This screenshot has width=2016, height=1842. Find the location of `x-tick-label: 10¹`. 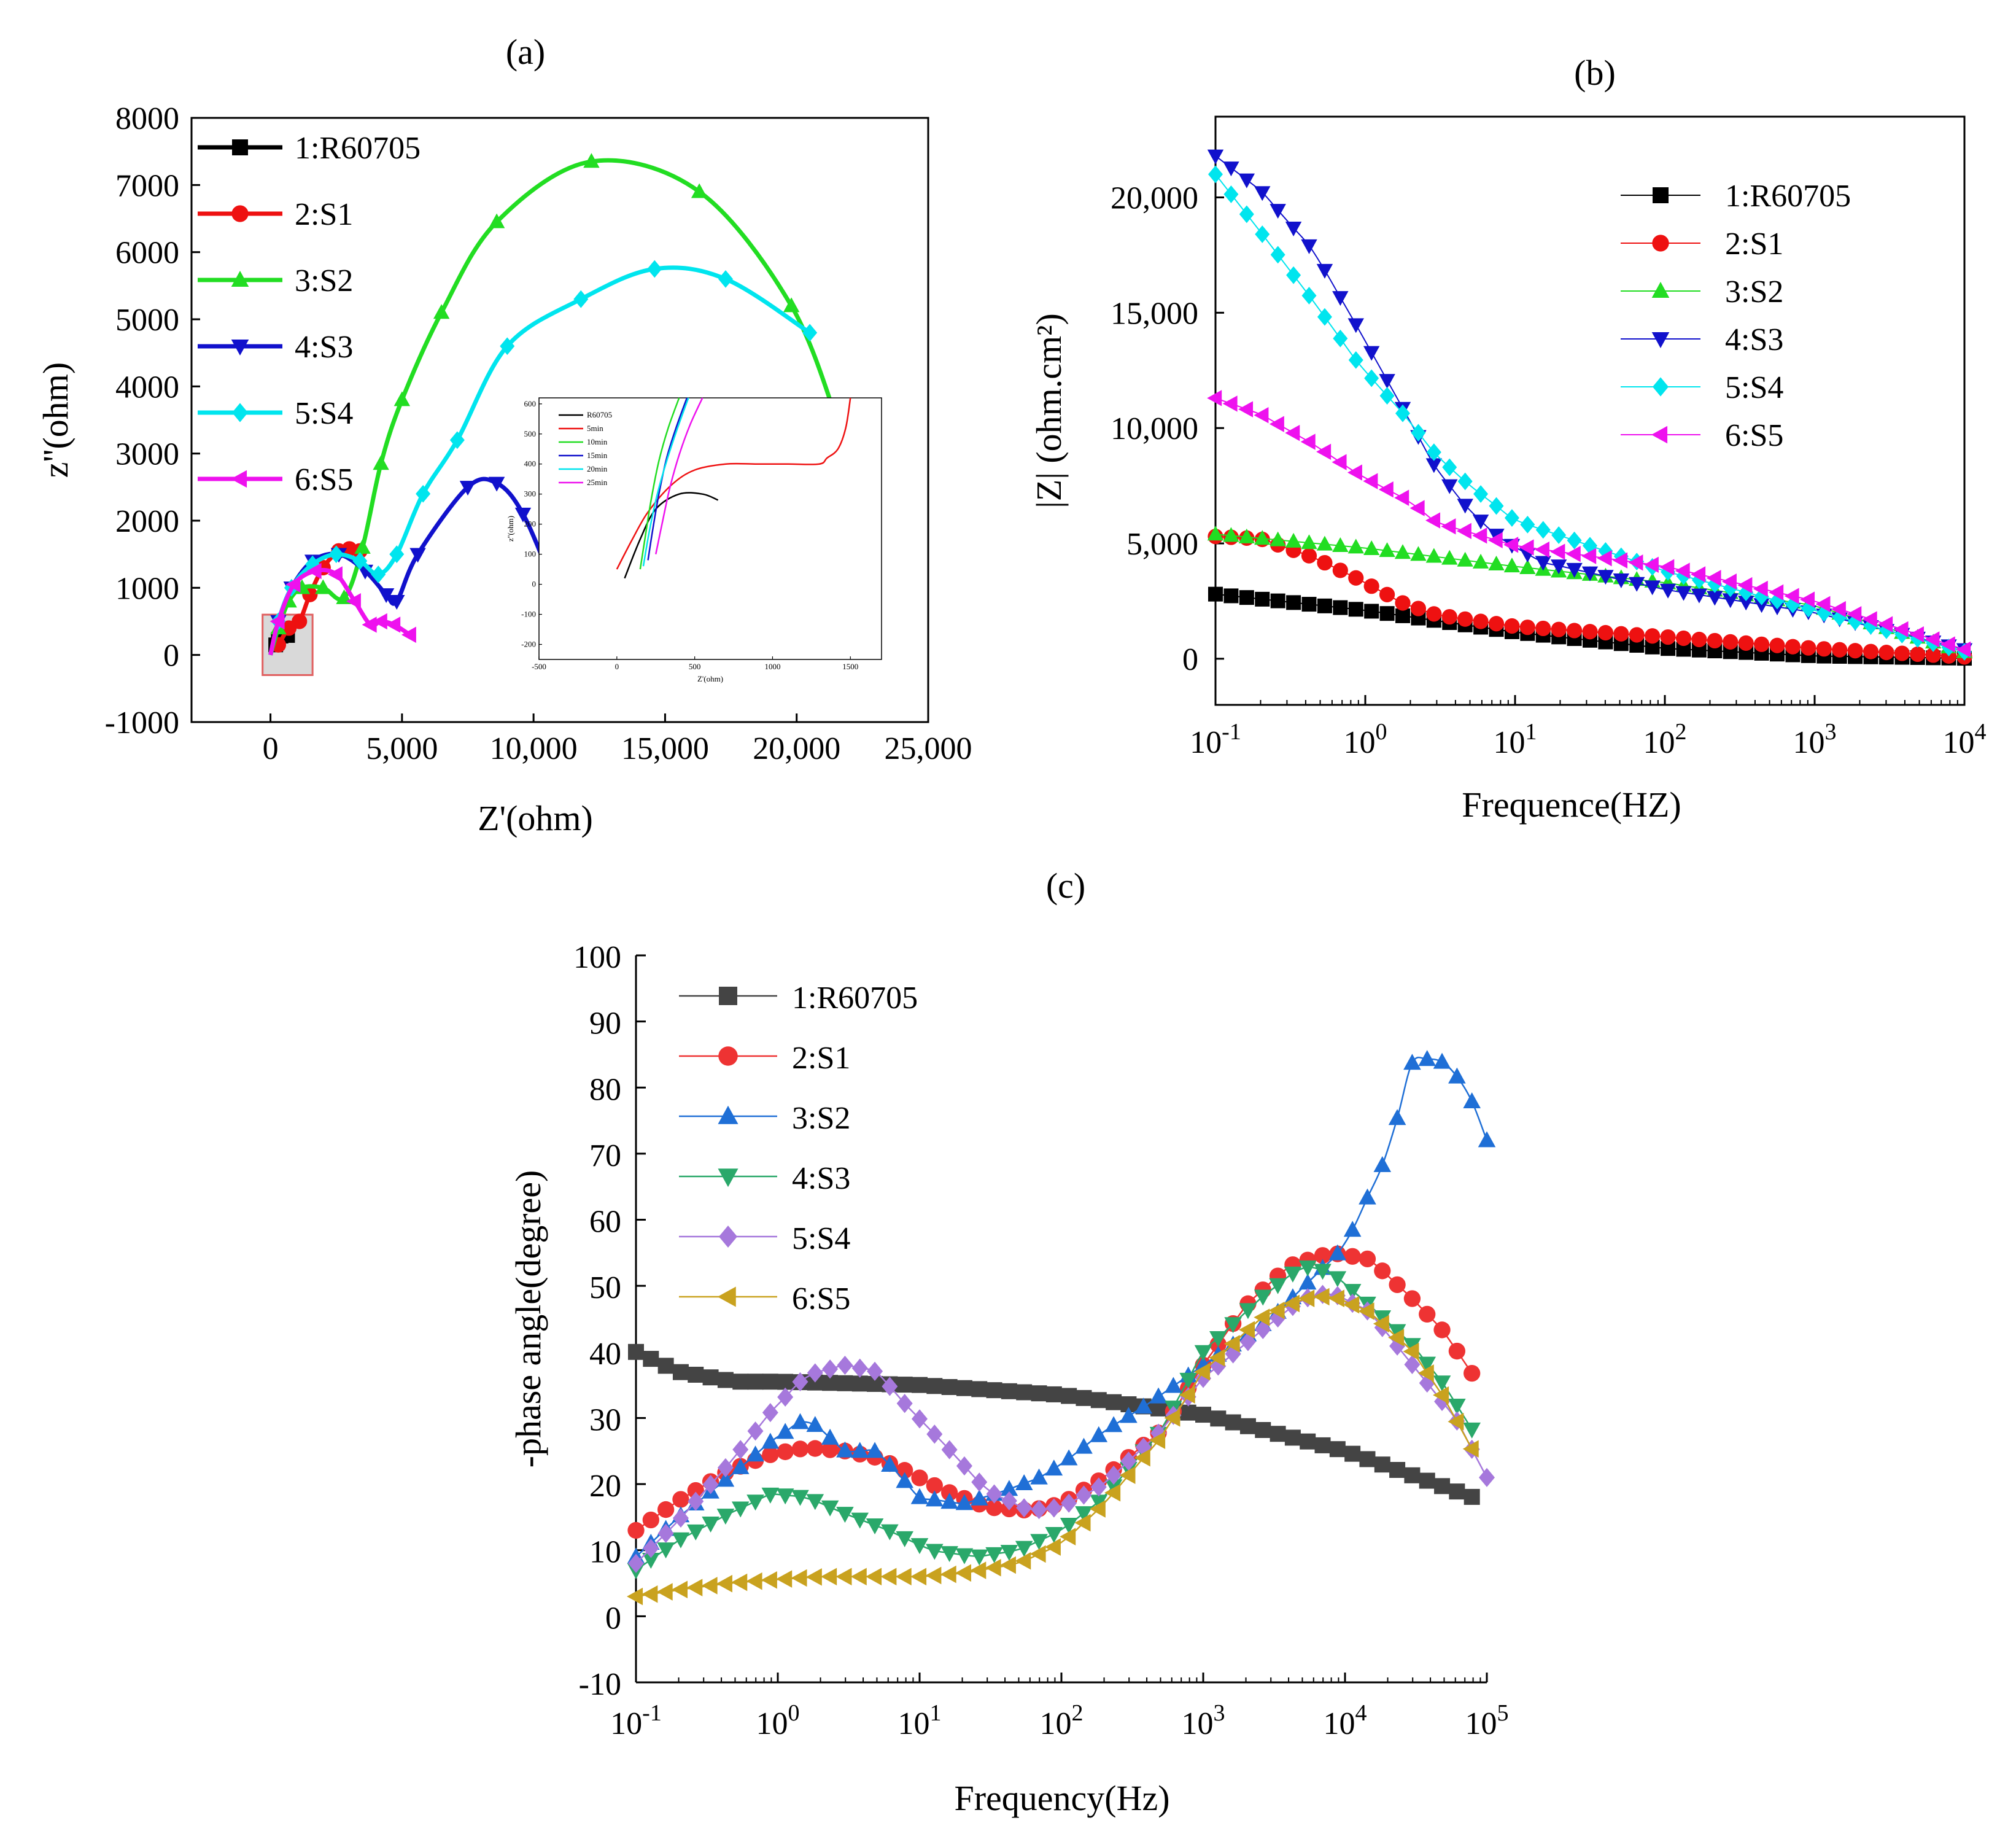

x-tick-label: 10¹ is located at coordinates (920, 1720).